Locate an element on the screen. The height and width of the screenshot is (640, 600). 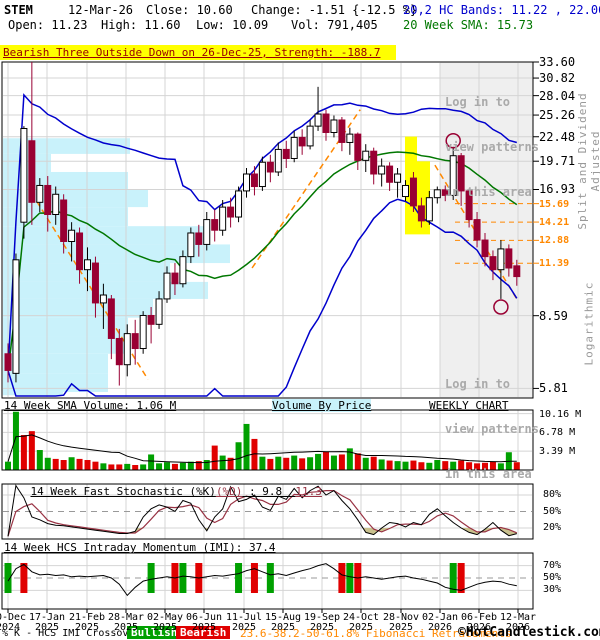
volume-axis-label: 3.39 M is located at coordinates (557, 452).